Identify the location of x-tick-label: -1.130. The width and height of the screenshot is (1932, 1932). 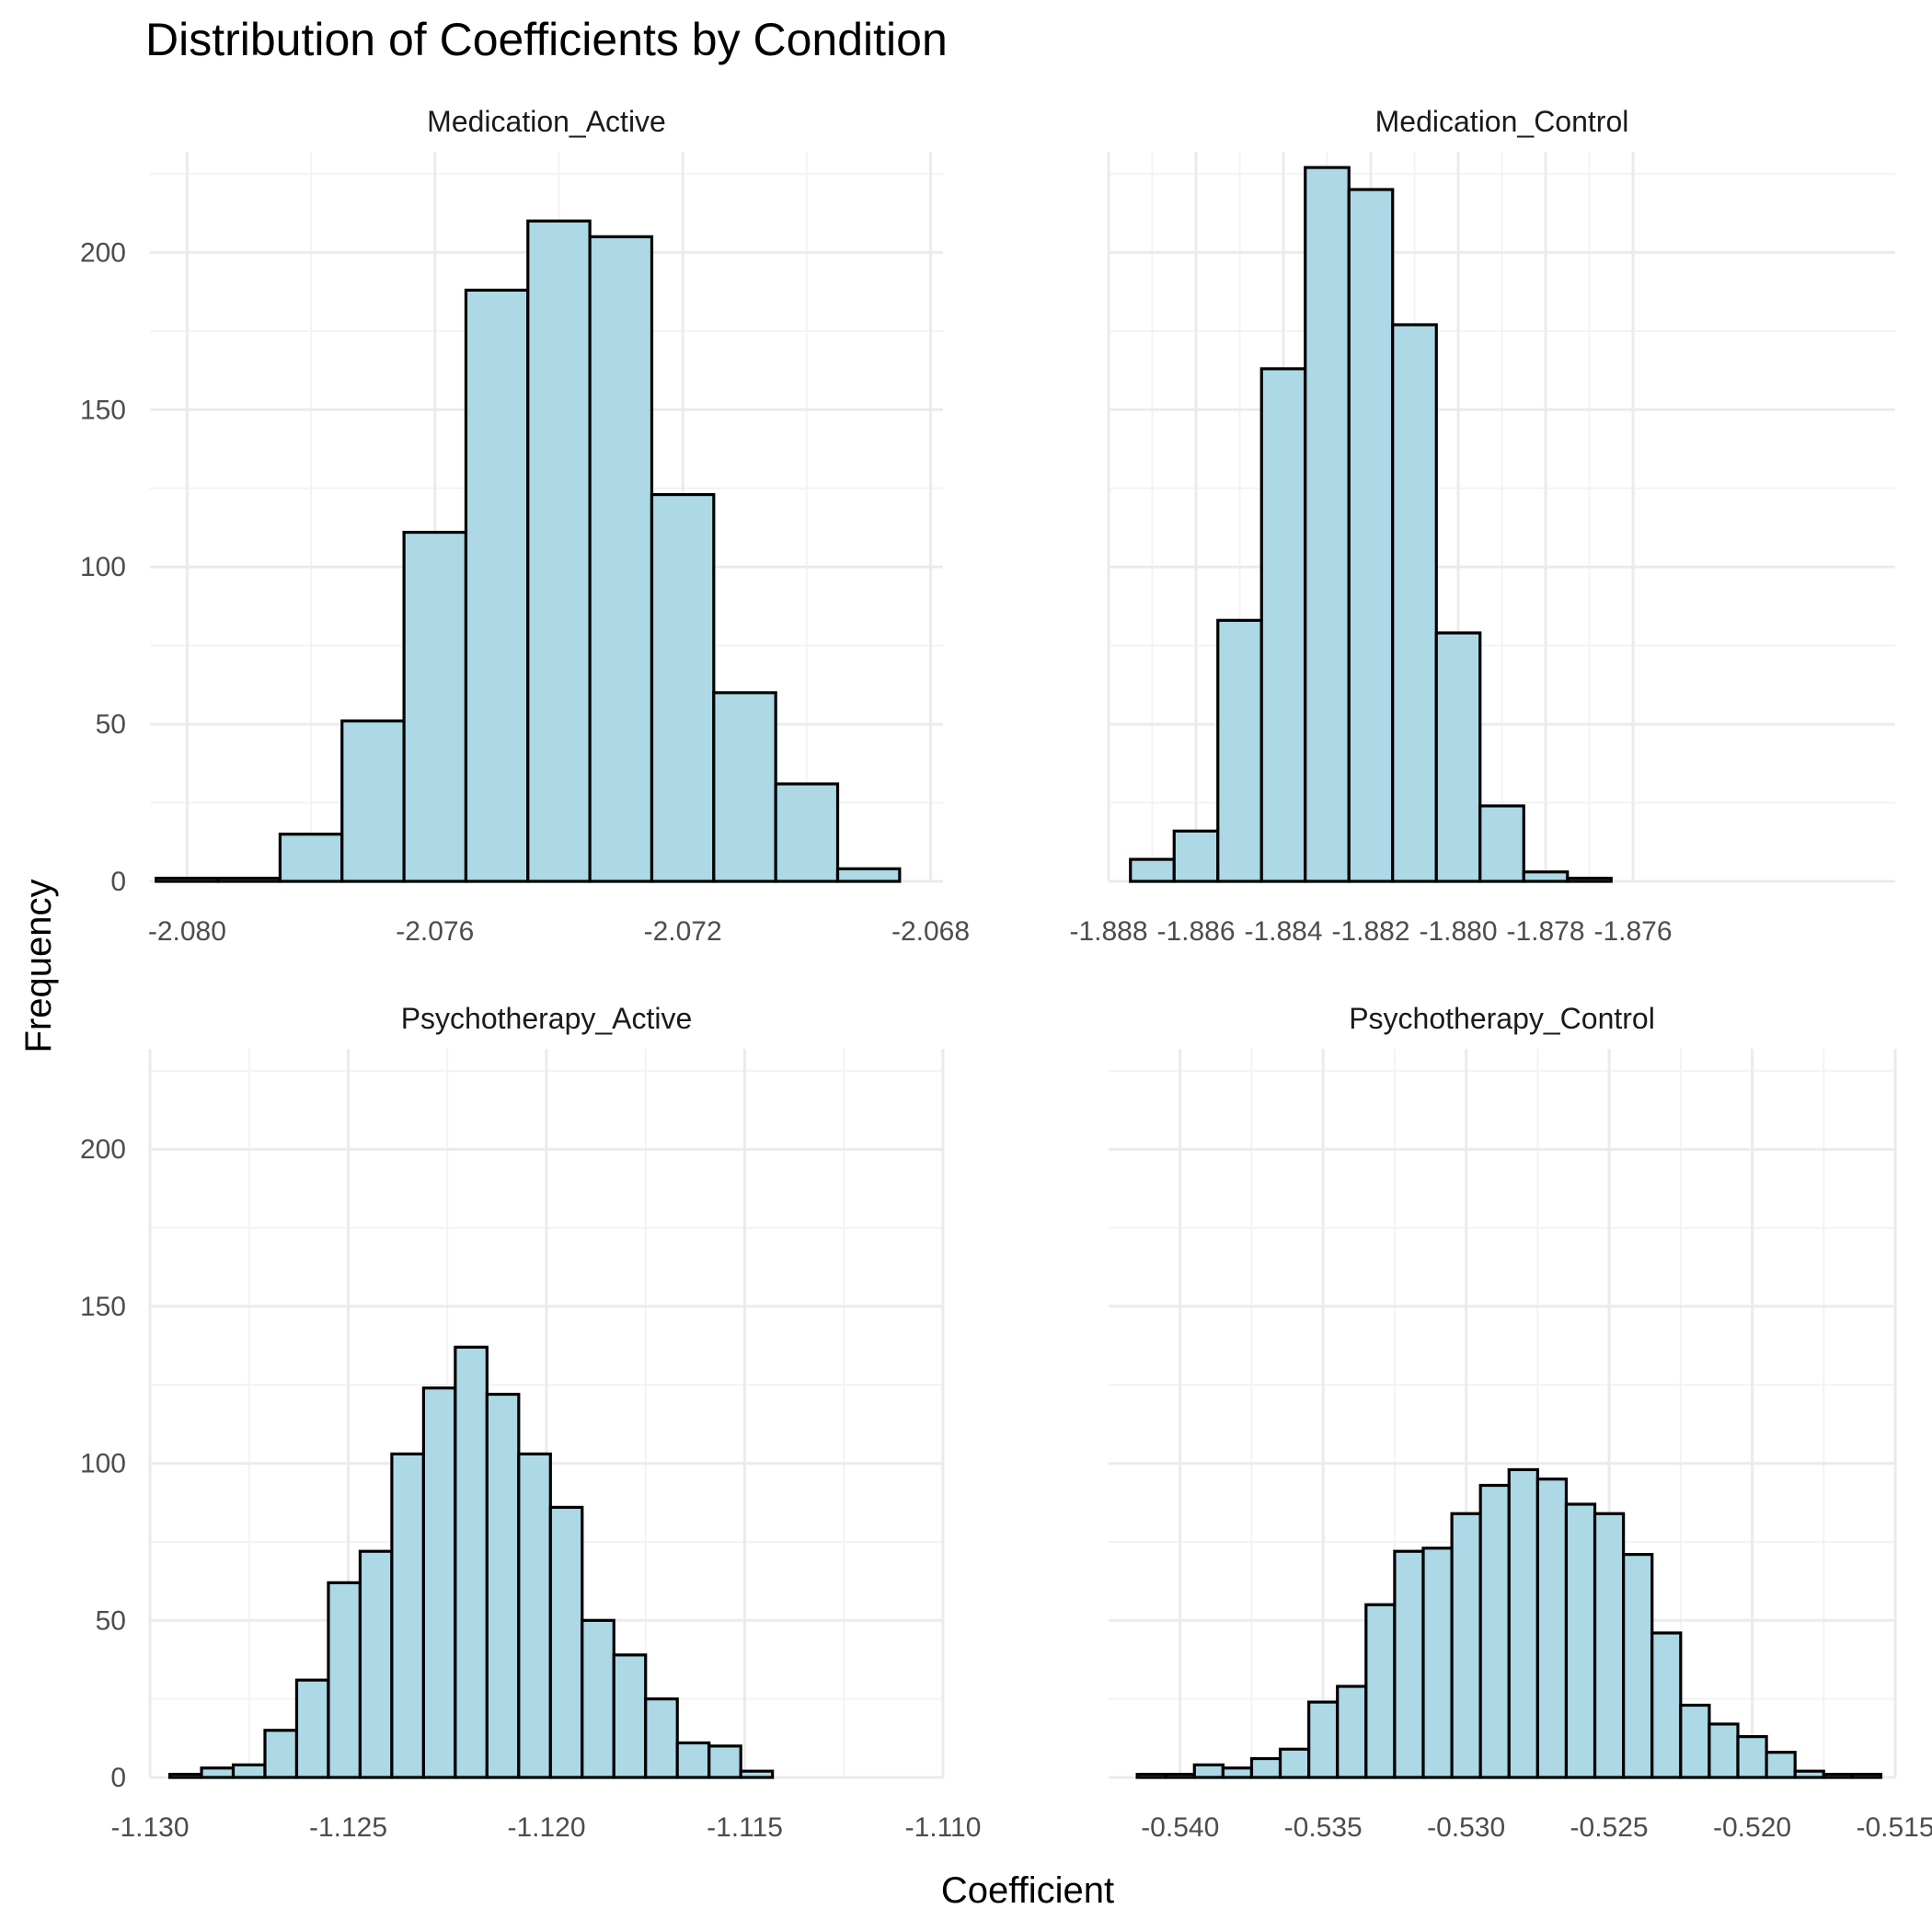
(149, 1827).